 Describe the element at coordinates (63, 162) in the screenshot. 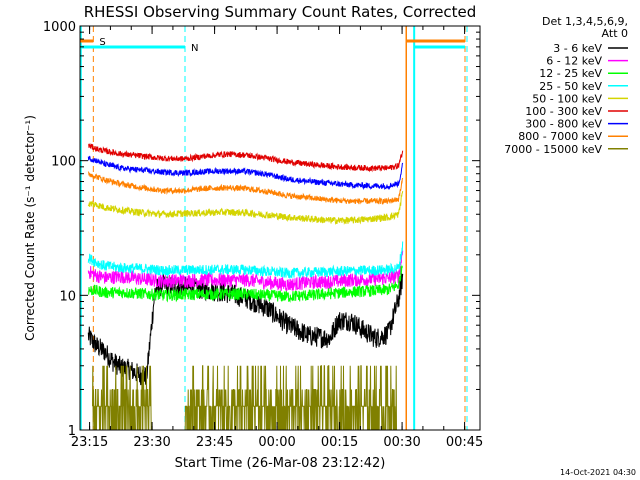

I see `y-tick-label: 100` at that location.